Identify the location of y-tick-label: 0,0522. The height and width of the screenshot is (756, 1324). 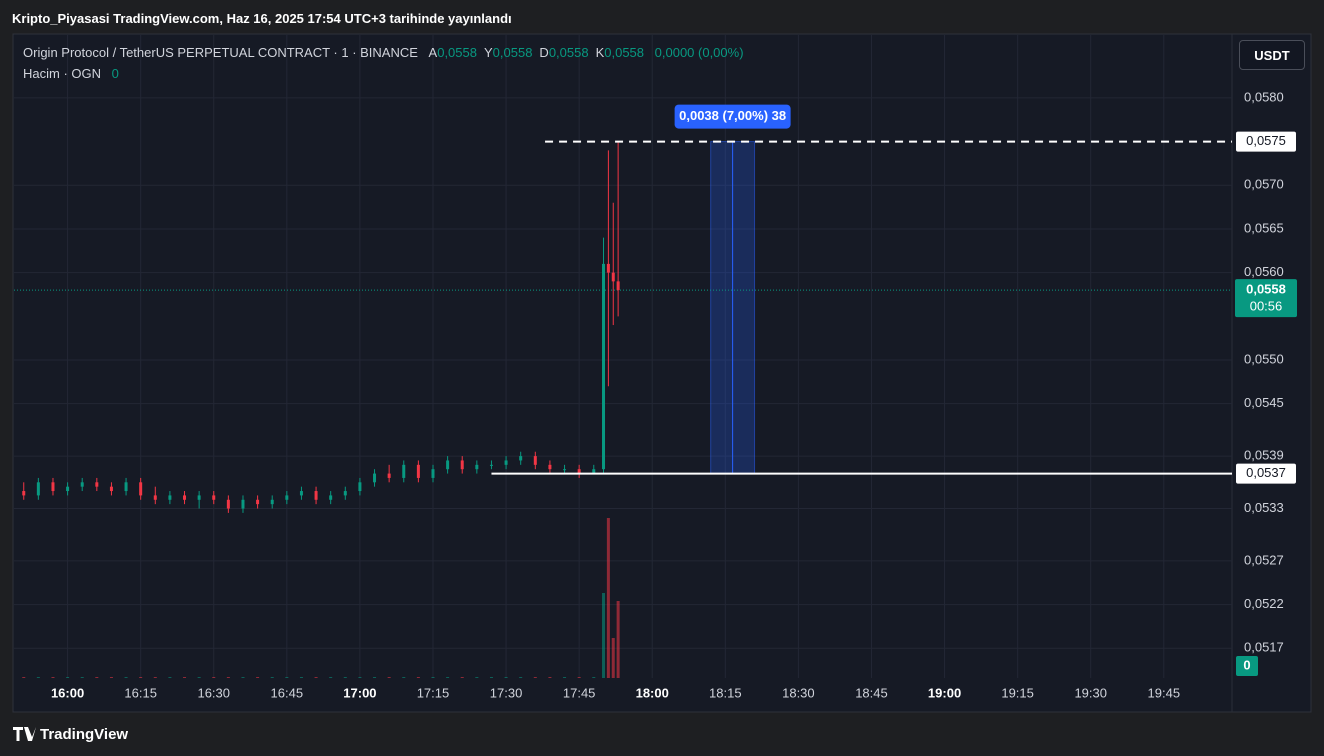
(1264, 603).